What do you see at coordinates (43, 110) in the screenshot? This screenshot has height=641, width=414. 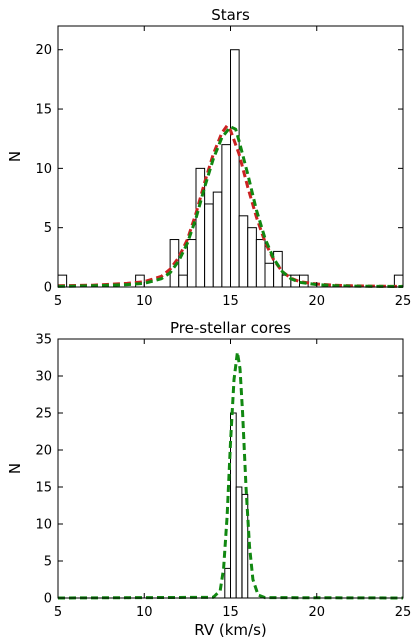 I see `panel-stars-ytick-label: 15` at bounding box center [43, 110].